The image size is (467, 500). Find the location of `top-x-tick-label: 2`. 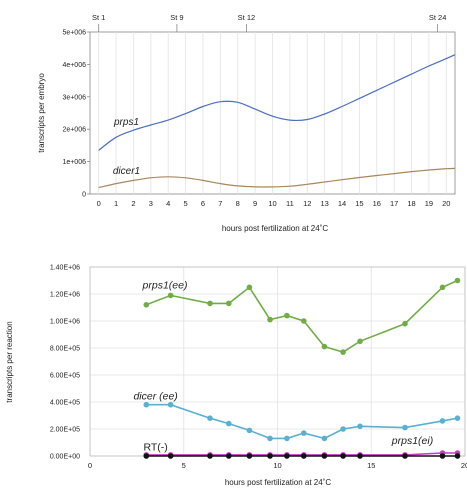

top-x-tick-label: 2 is located at coordinates (133, 203).